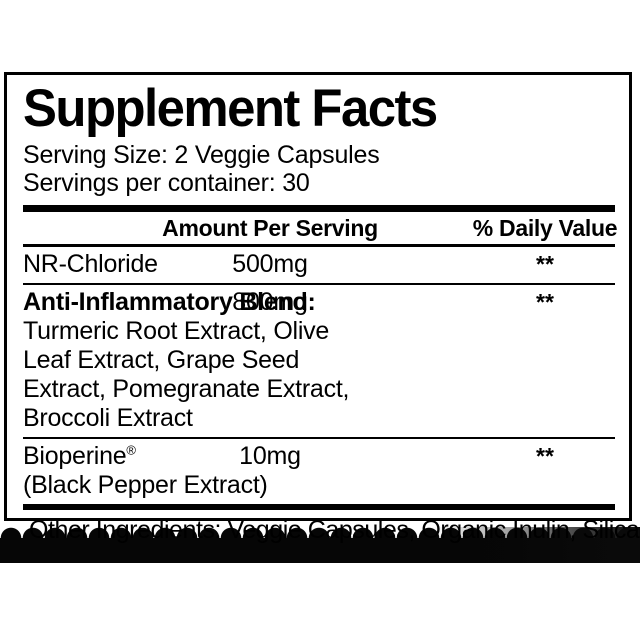  What do you see at coordinates (319, 265) in the screenshot?
I see `nutrient-row: NR-Chloride 500mg **` at bounding box center [319, 265].